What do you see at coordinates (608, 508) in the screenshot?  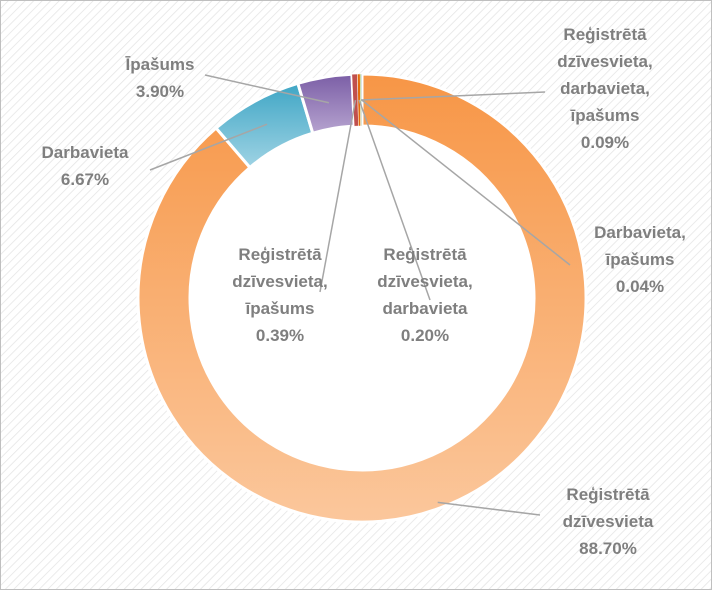 I see `category-label: Reģistrētā dzīvesvieta` at bounding box center [608, 508].